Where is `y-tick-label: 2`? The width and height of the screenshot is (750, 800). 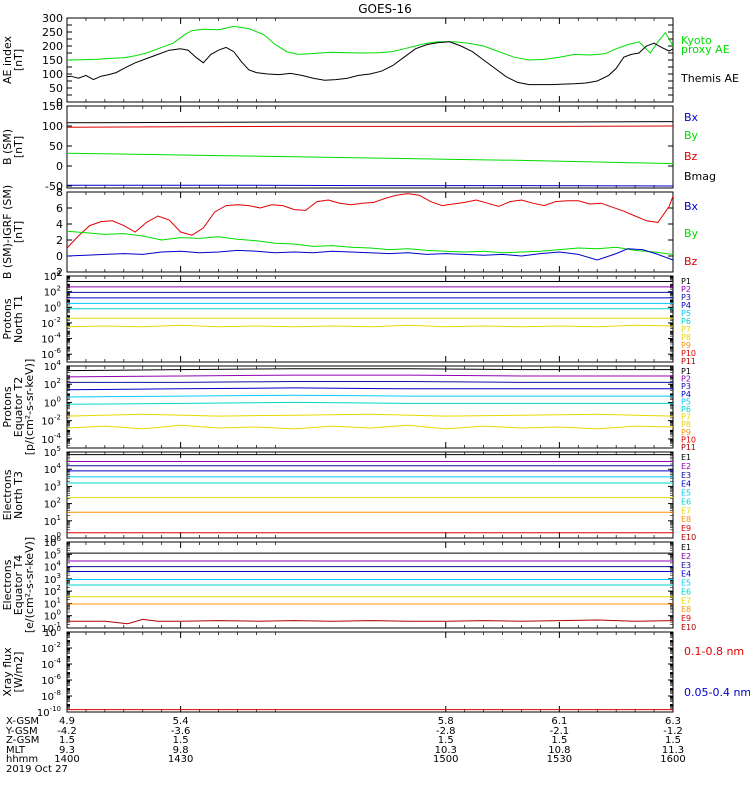 y-tick-label: 2 is located at coordinates (59, 240).